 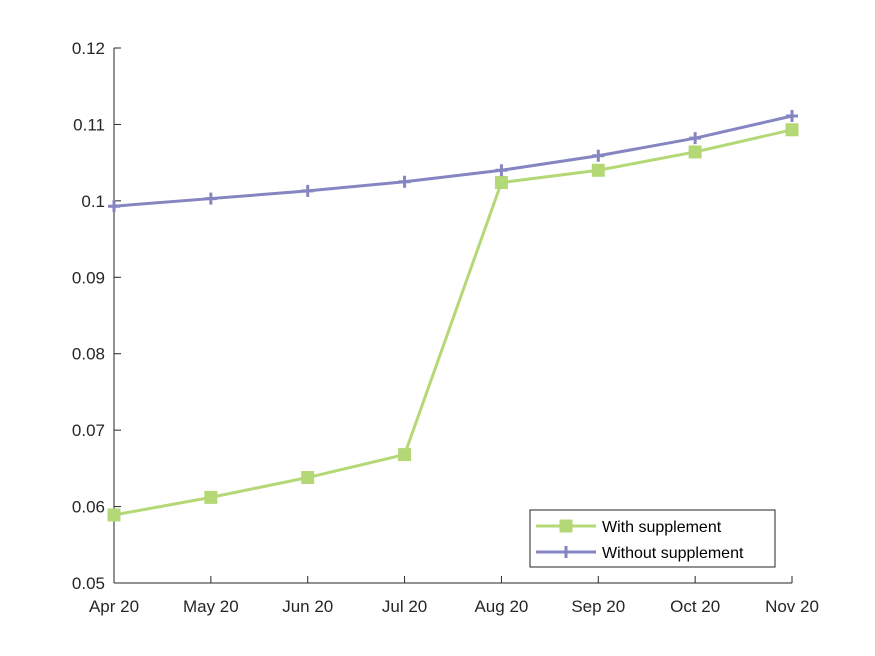 I want to click on x-tick-label: Sep 20, so click(x=598, y=606).